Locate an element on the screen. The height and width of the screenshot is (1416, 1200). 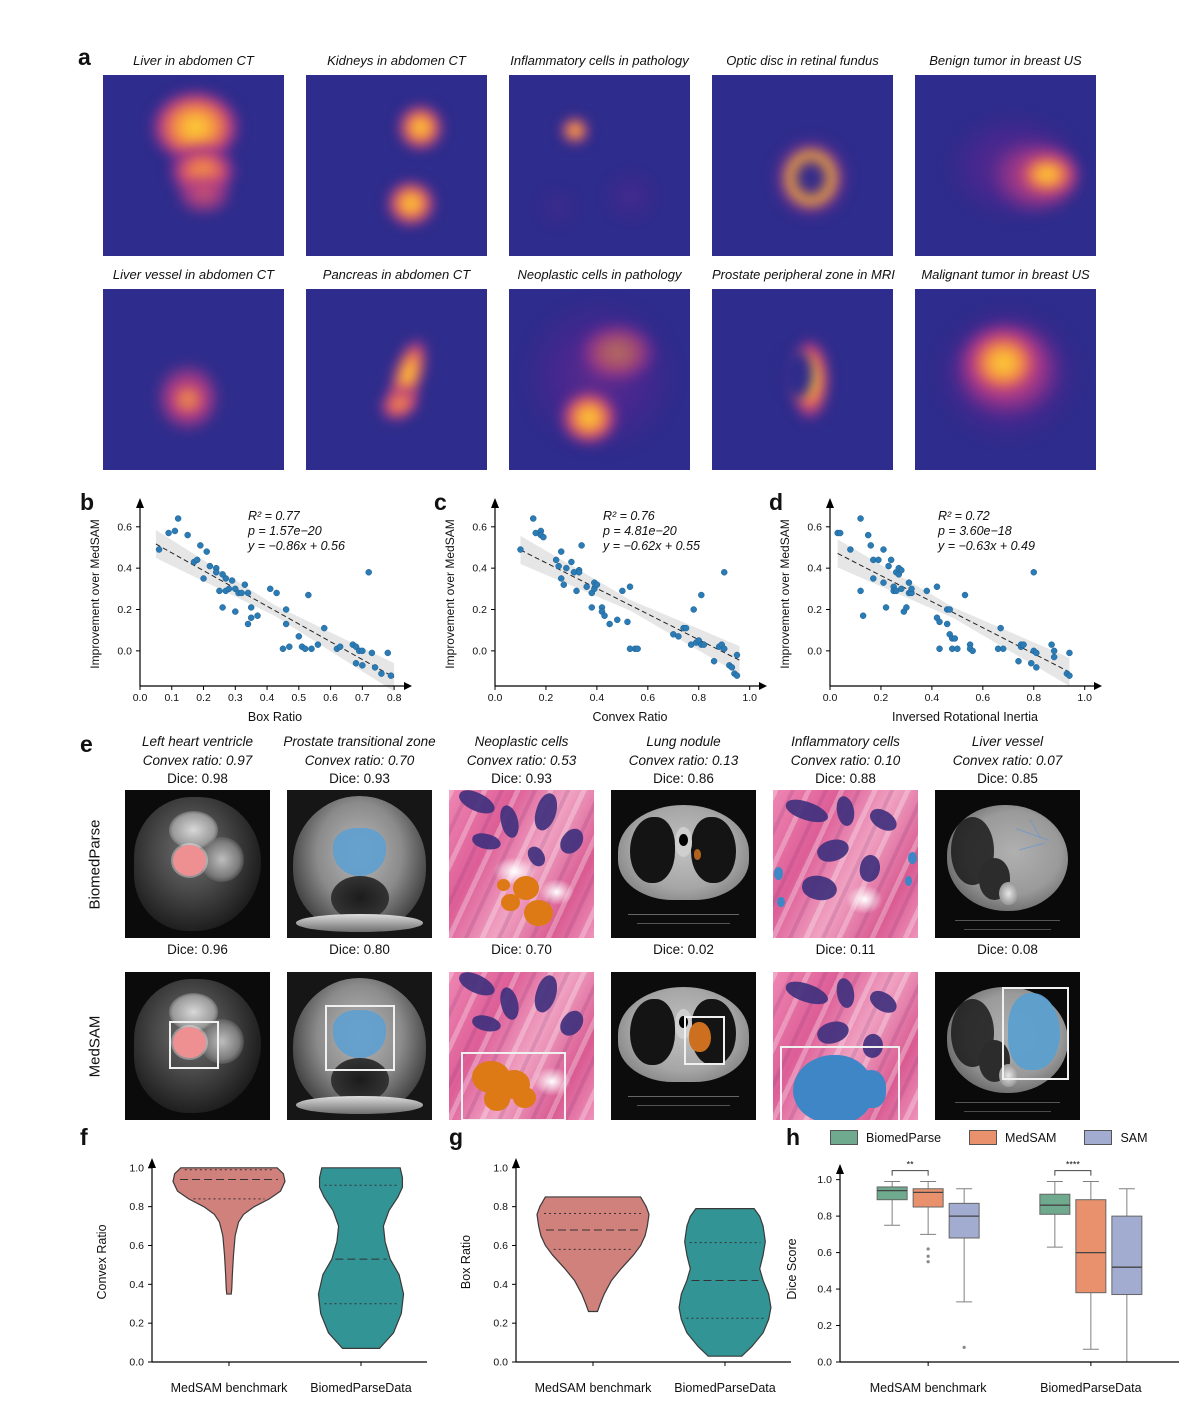
svg-text: 0.5 is located at coordinates (299, 698).